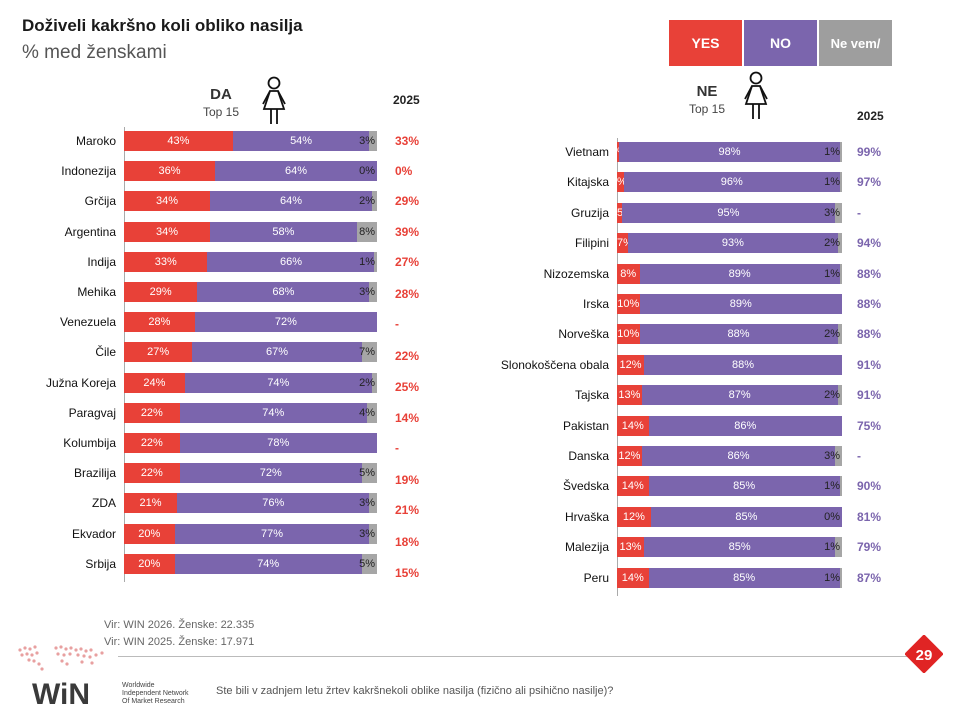  I want to click on bar-row: Vietnam%98%1%99%, so click(723, 152).